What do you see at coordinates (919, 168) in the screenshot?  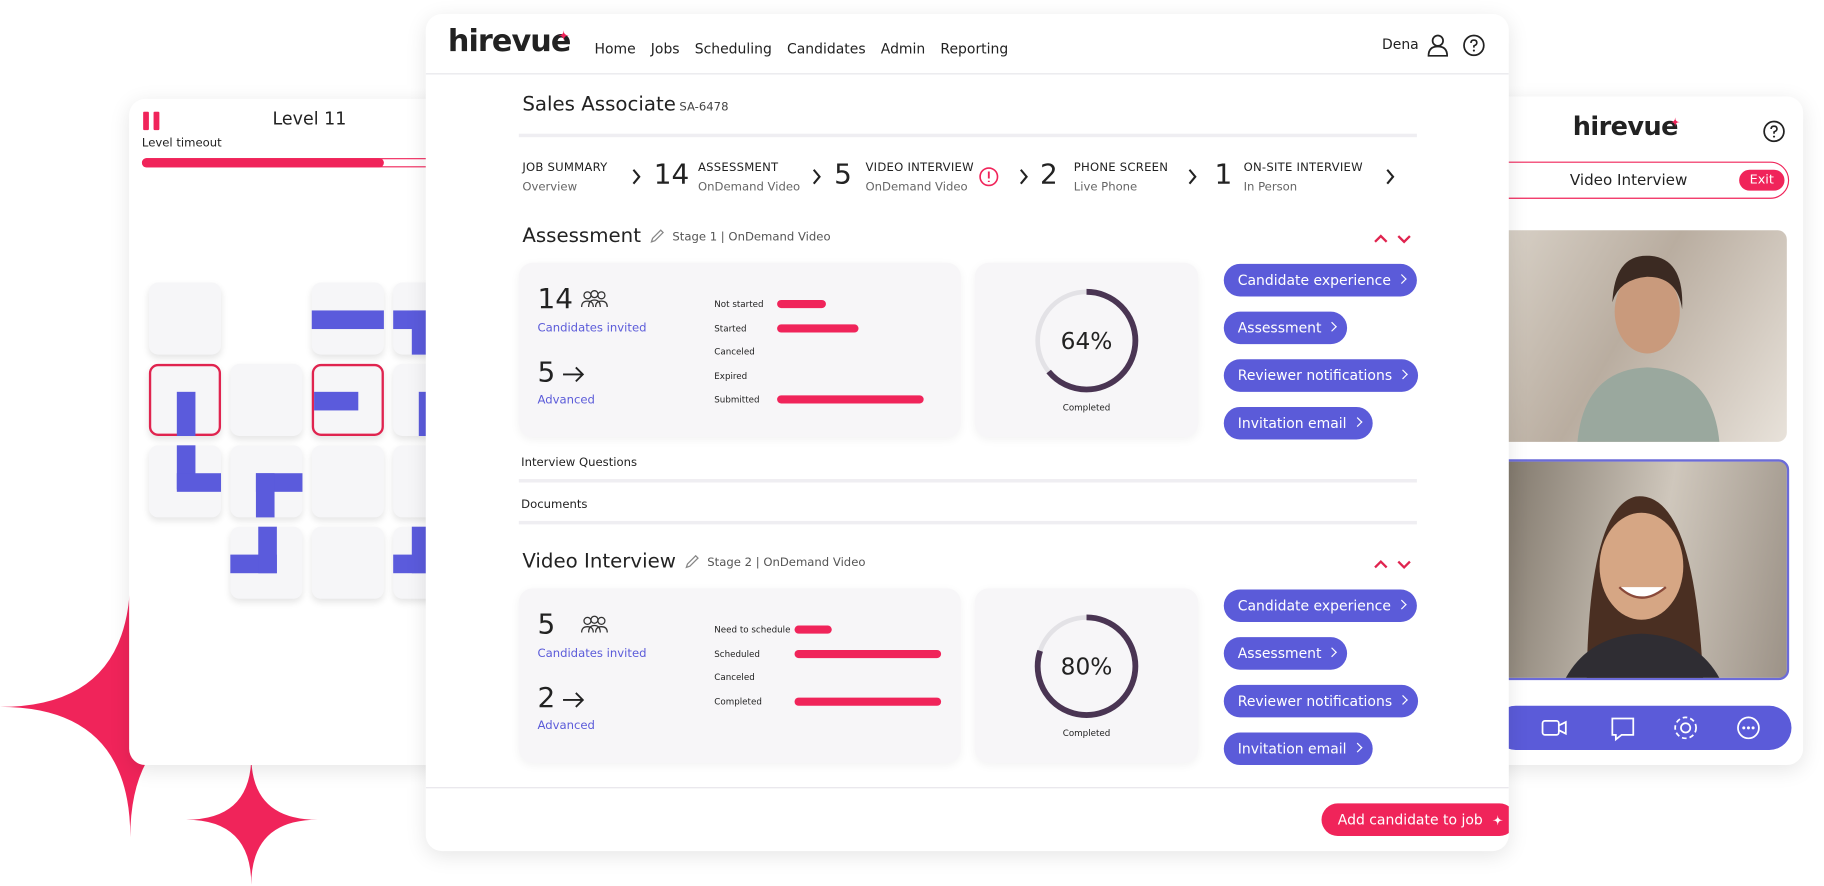 I see `stage-name: VIDEO INTERVIEW` at bounding box center [919, 168].